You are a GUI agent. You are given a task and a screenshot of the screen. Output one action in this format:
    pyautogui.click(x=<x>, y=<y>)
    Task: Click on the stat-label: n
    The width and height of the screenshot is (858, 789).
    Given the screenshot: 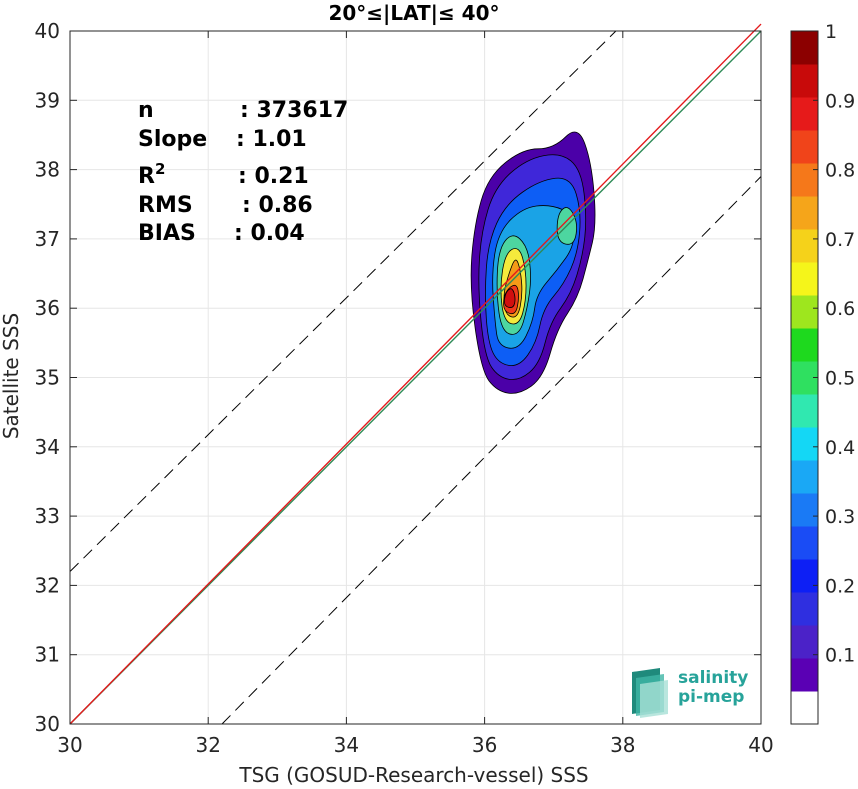 What is the action you would take?
    pyautogui.click(x=146, y=110)
    